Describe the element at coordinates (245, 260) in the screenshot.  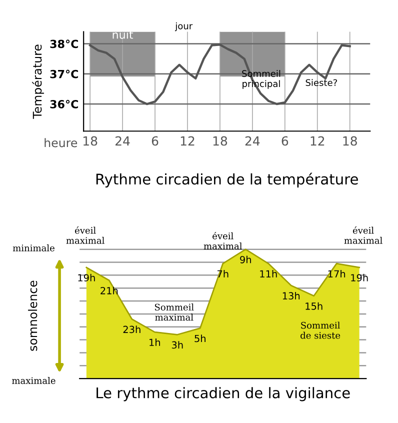
I see `x-tick-label: 9h` at that location.